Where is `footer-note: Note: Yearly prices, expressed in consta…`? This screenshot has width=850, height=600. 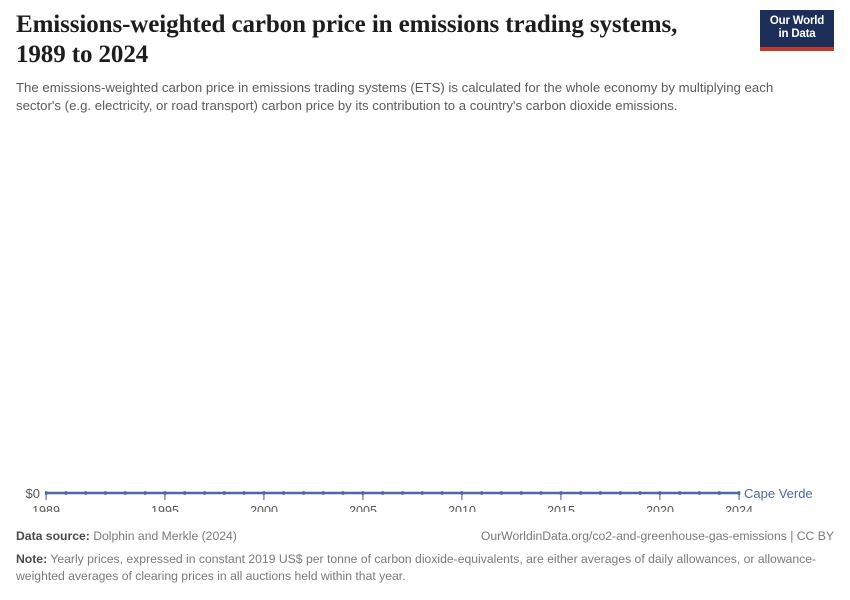
footer-note: Note: Yearly prices, expressed in consta… is located at coordinates (422, 567).